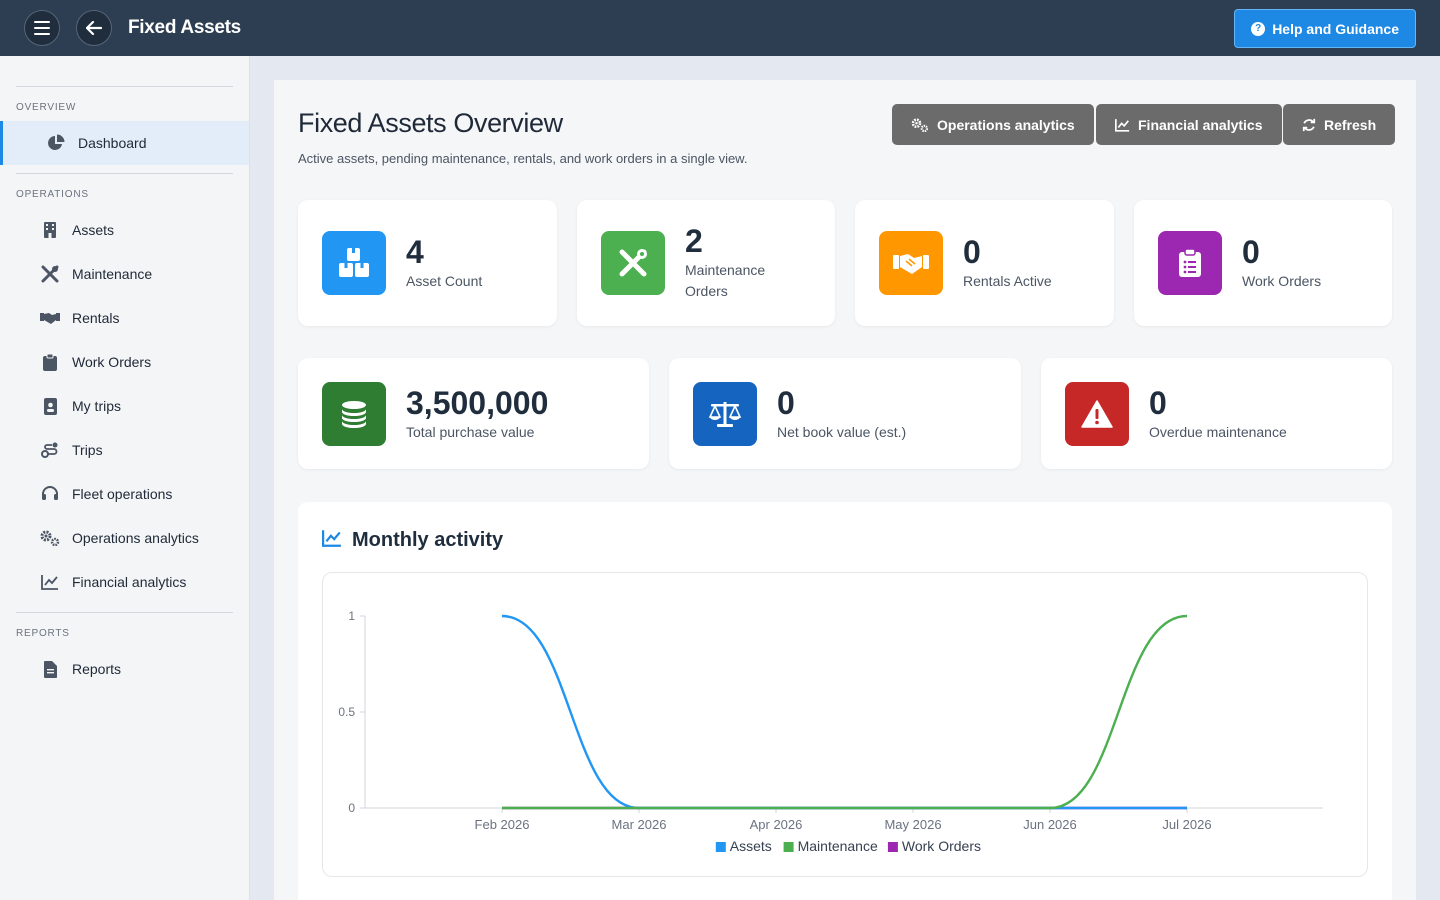 The height and width of the screenshot is (900, 1440). I want to click on stat-card-net-book-value: 0 Net book value (est.), so click(845, 413).